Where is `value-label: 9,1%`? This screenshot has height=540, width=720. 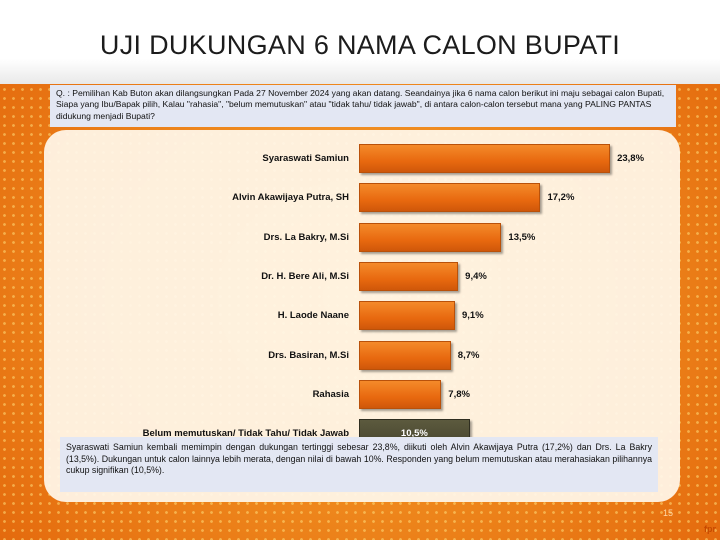 value-label: 9,1% is located at coordinates (473, 316).